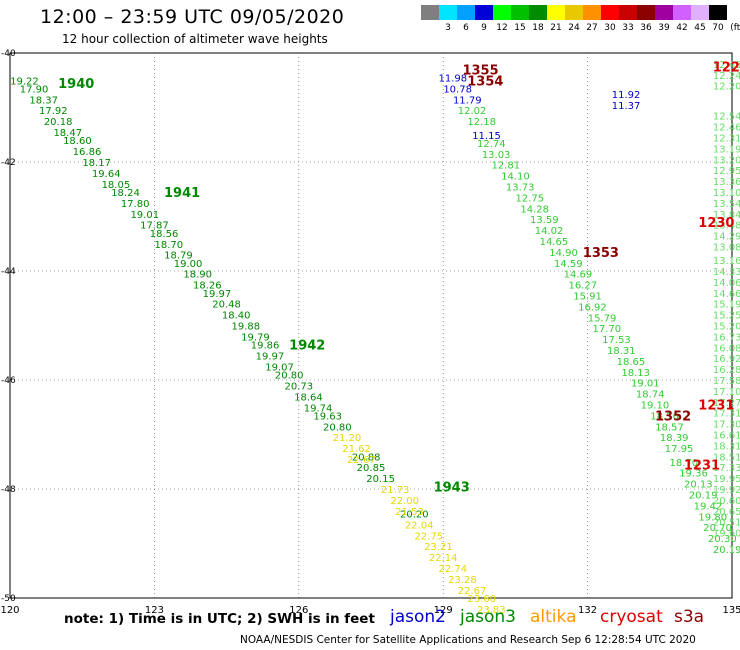  Describe the element at coordinates (626, 106) in the screenshot. I see `wave-height-label: 11.37` at that location.